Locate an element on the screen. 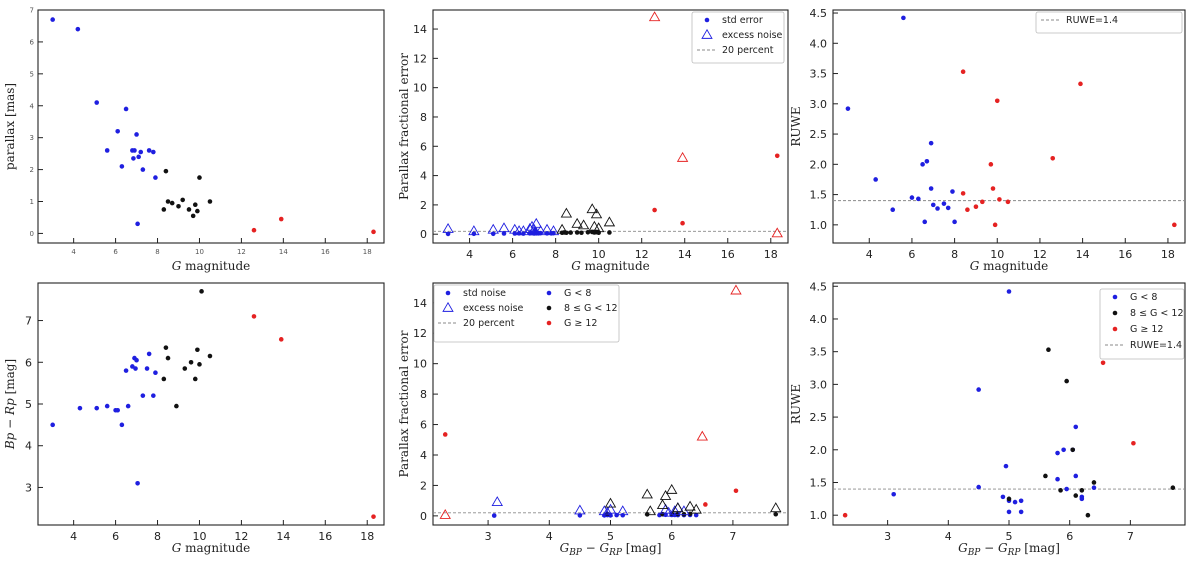 This screenshot has height=565, width=1200. x-tick-label: 18 is located at coordinates (367, 252).